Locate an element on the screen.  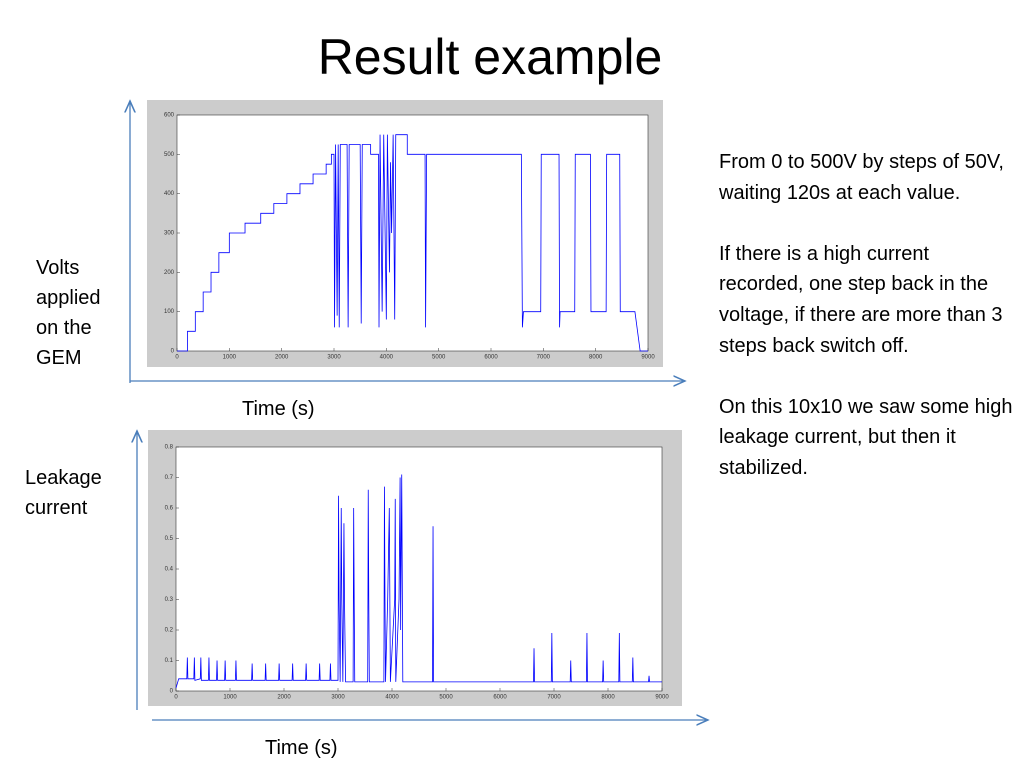
y-tick-label: 100 is located at coordinates (169, 312).